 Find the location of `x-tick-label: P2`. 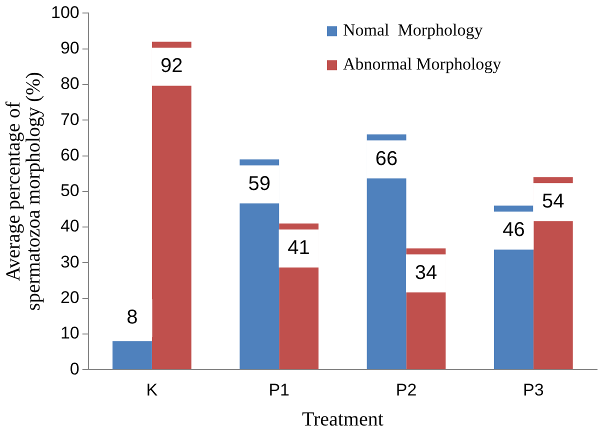

x-tick-label: P2 is located at coordinates (406, 390).